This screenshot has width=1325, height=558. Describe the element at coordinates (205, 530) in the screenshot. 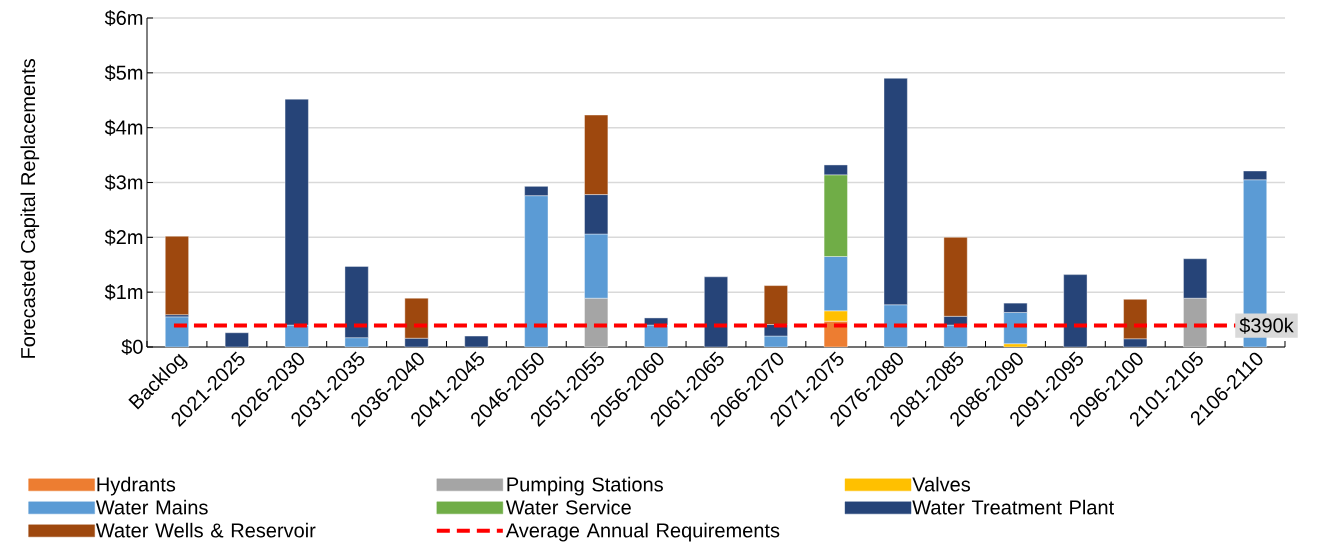

I see `legend-label: Water Wells & Reservoir` at that location.